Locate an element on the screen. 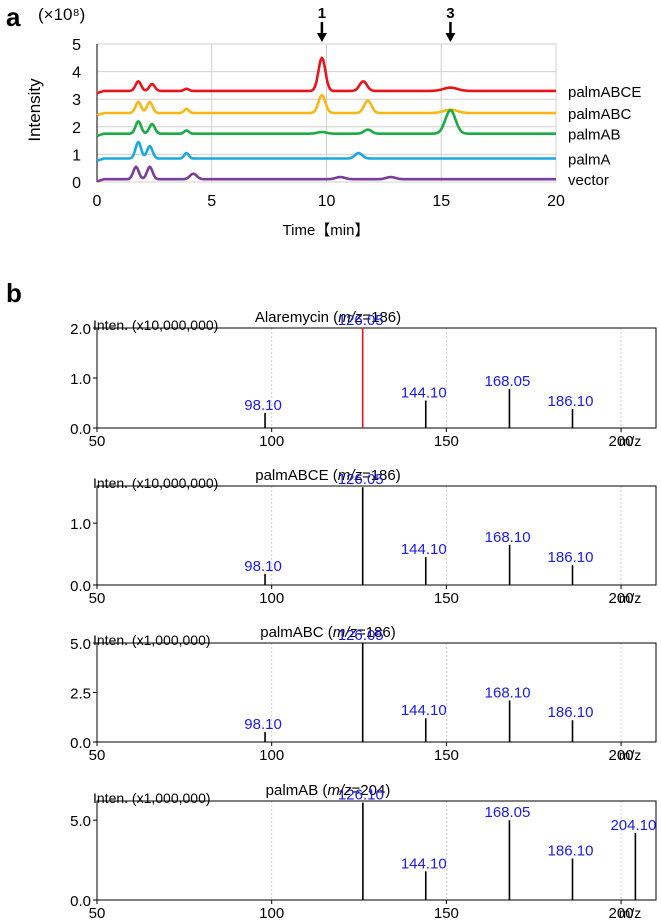 The height and width of the screenshot is (921, 661). peak-label: 126.10 is located at coordinates (361, 795).